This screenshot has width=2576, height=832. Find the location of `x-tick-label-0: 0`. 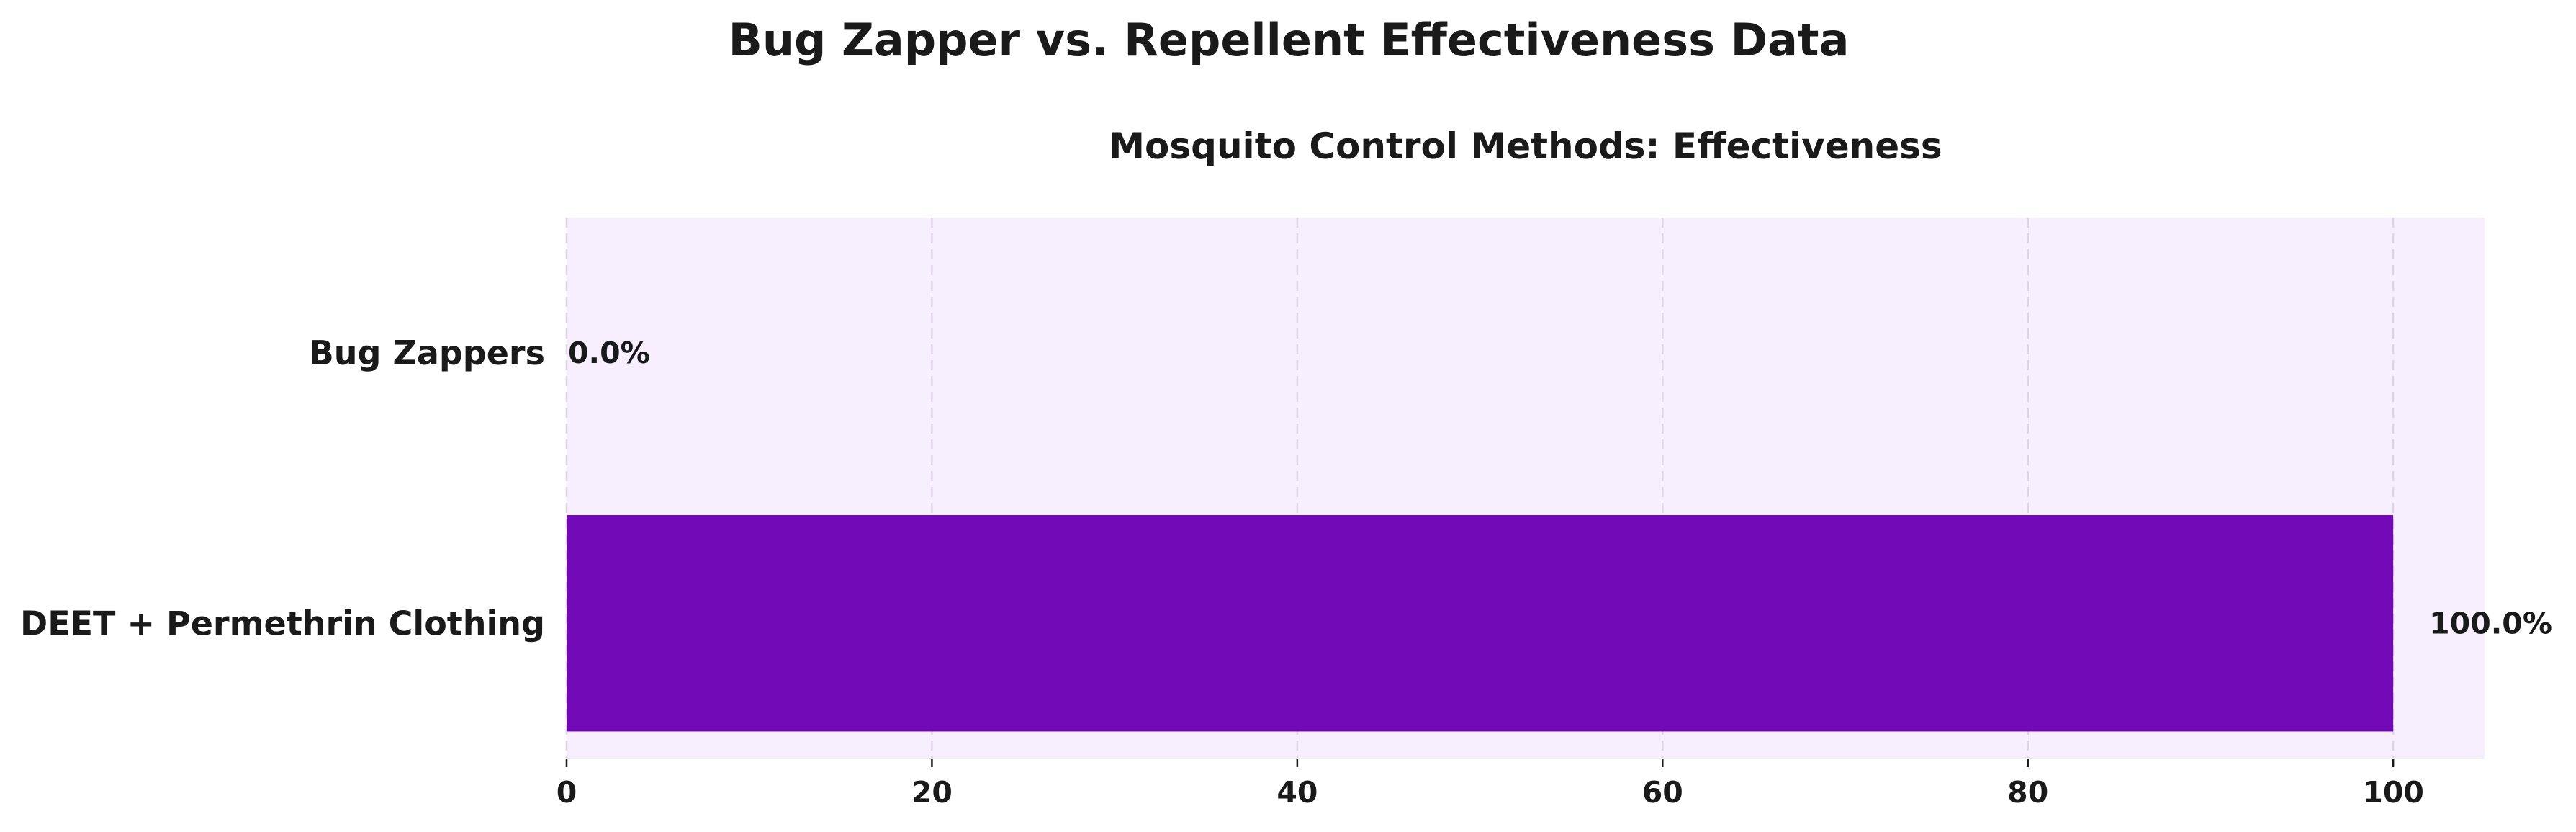

x-tick-label-0: 0 is located at coordinates (567, 792).